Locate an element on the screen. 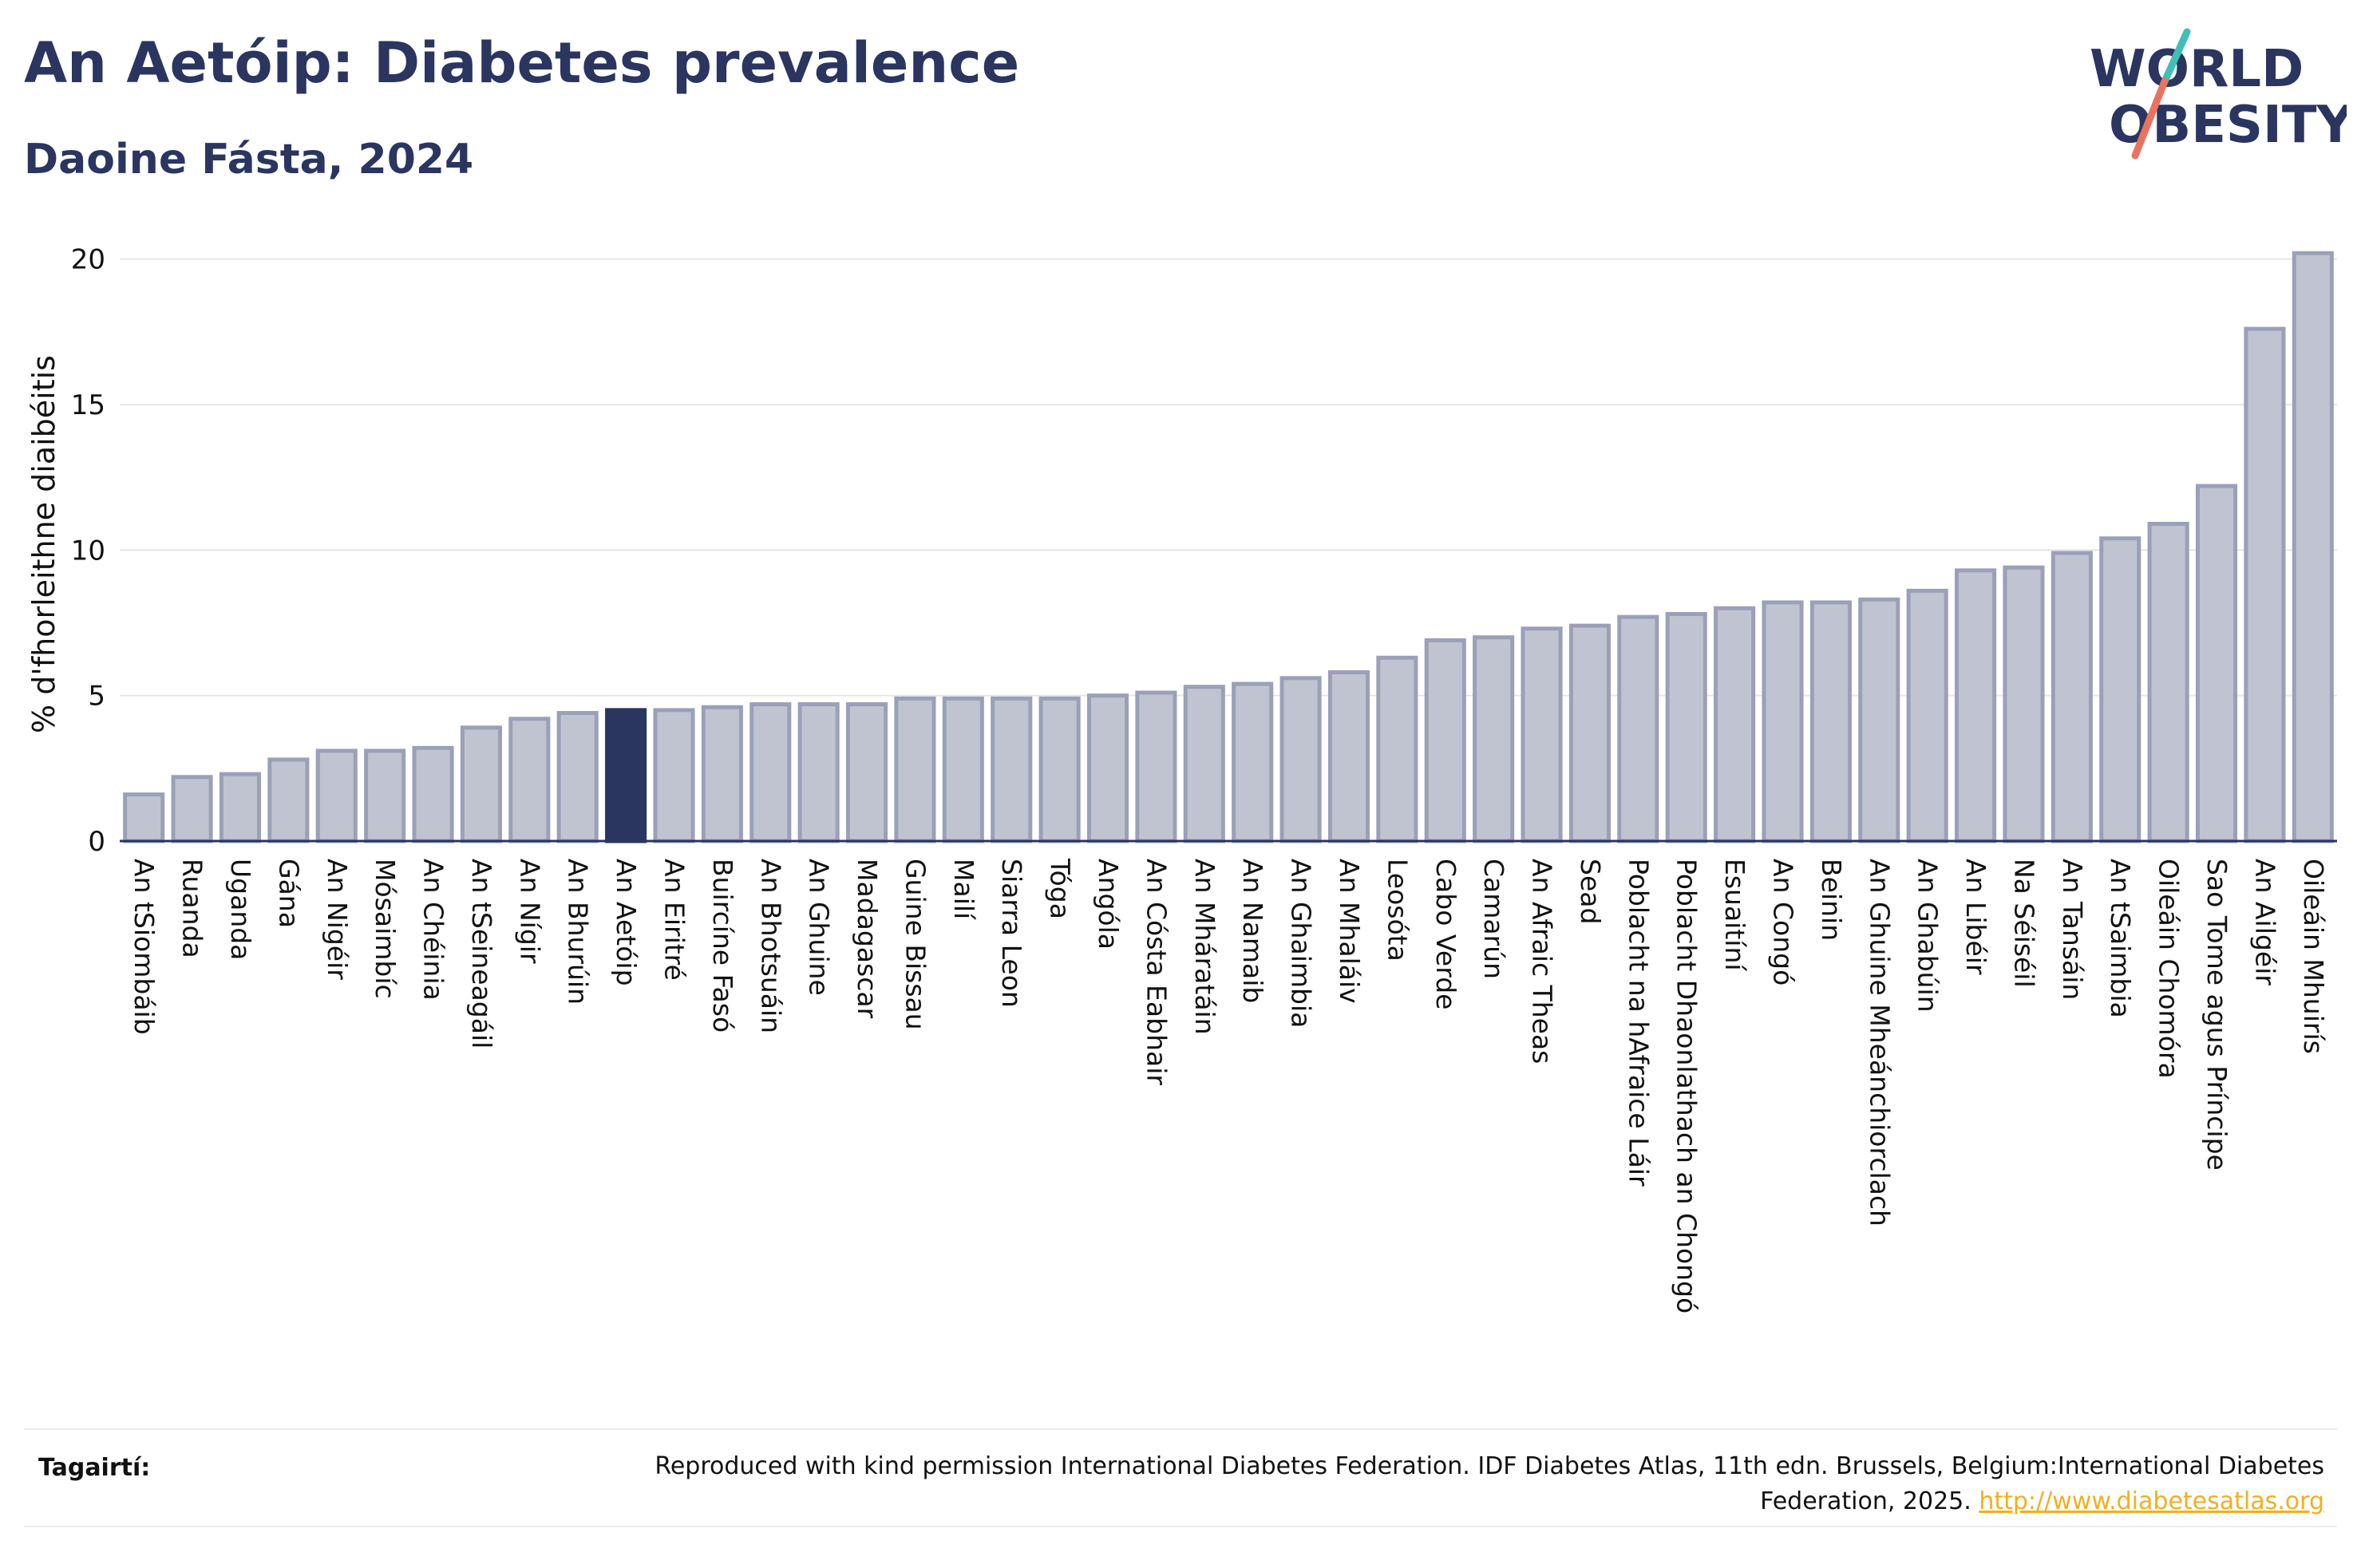 The height and width of the screenshot is (1568, 2361). x-tick-label: An Mhaláiv is located at coordinates (1349, 931).